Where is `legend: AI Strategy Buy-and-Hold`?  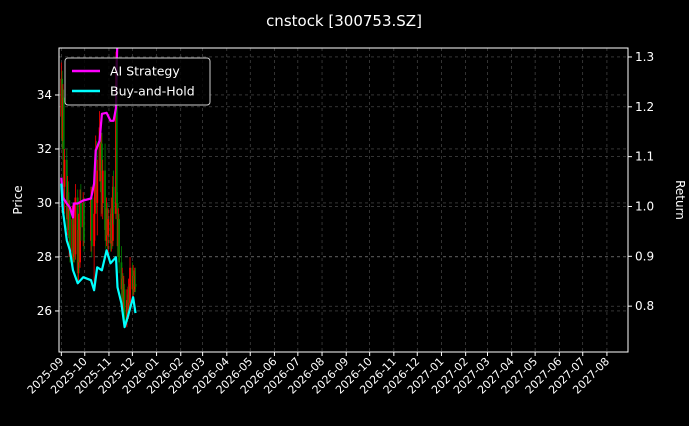
legend: AI Strategy Buy-and-Hold is located at coordinates (137, 81).